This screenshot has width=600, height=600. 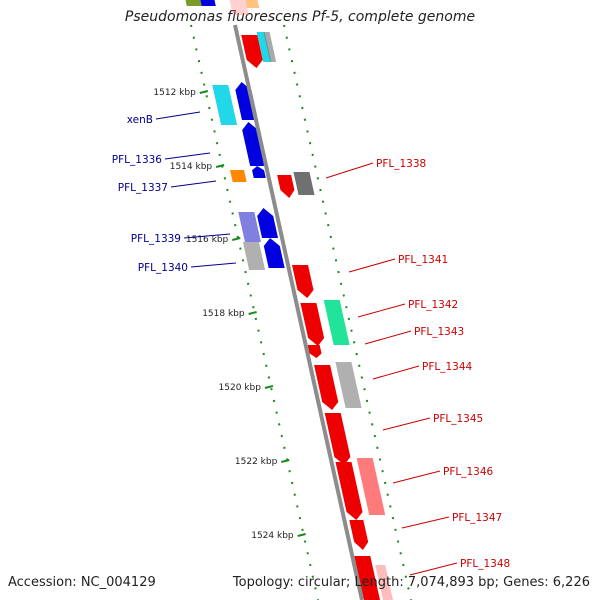 What do you see at coordinates (137, 160) in the screenshot?
I see `gene-label: PFL_1336` at bounding box center [137, 160].